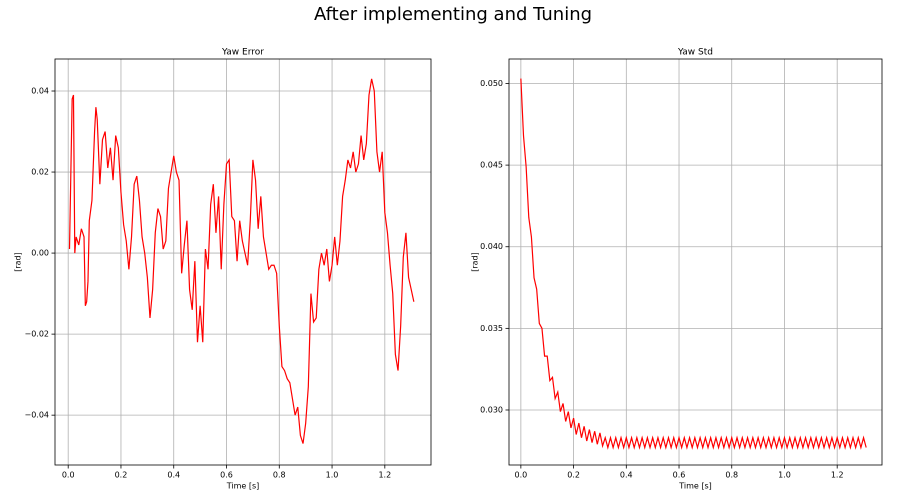 Image resolution: width=906 pixels, height=497 pixels. Describe the element at coordinates (491, 165) in the screenshot. I see `y-tick-label: 0.045` at that location.